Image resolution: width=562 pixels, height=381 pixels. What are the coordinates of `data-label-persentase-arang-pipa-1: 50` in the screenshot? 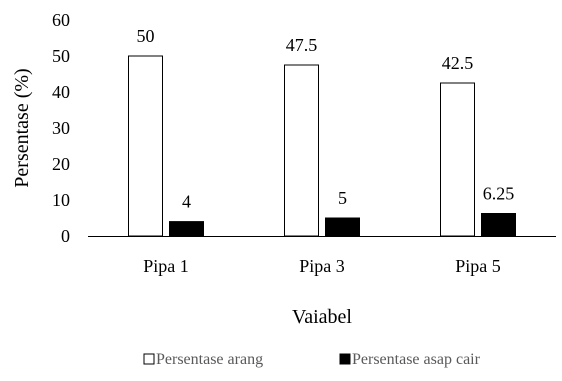 It's located at (146, 36).